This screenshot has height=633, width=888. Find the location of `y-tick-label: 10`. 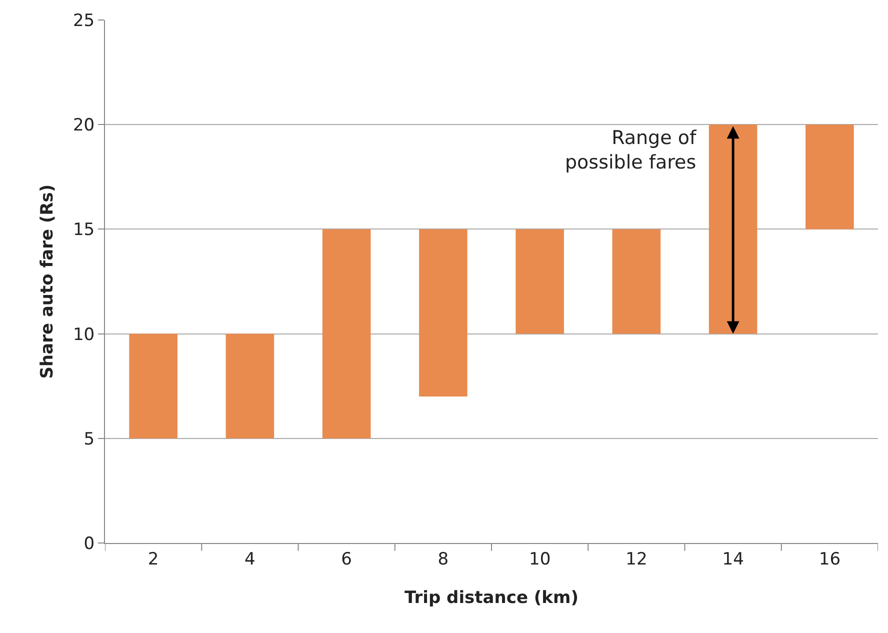

y-tick-label: 10 is located at coordinates (83, 334).